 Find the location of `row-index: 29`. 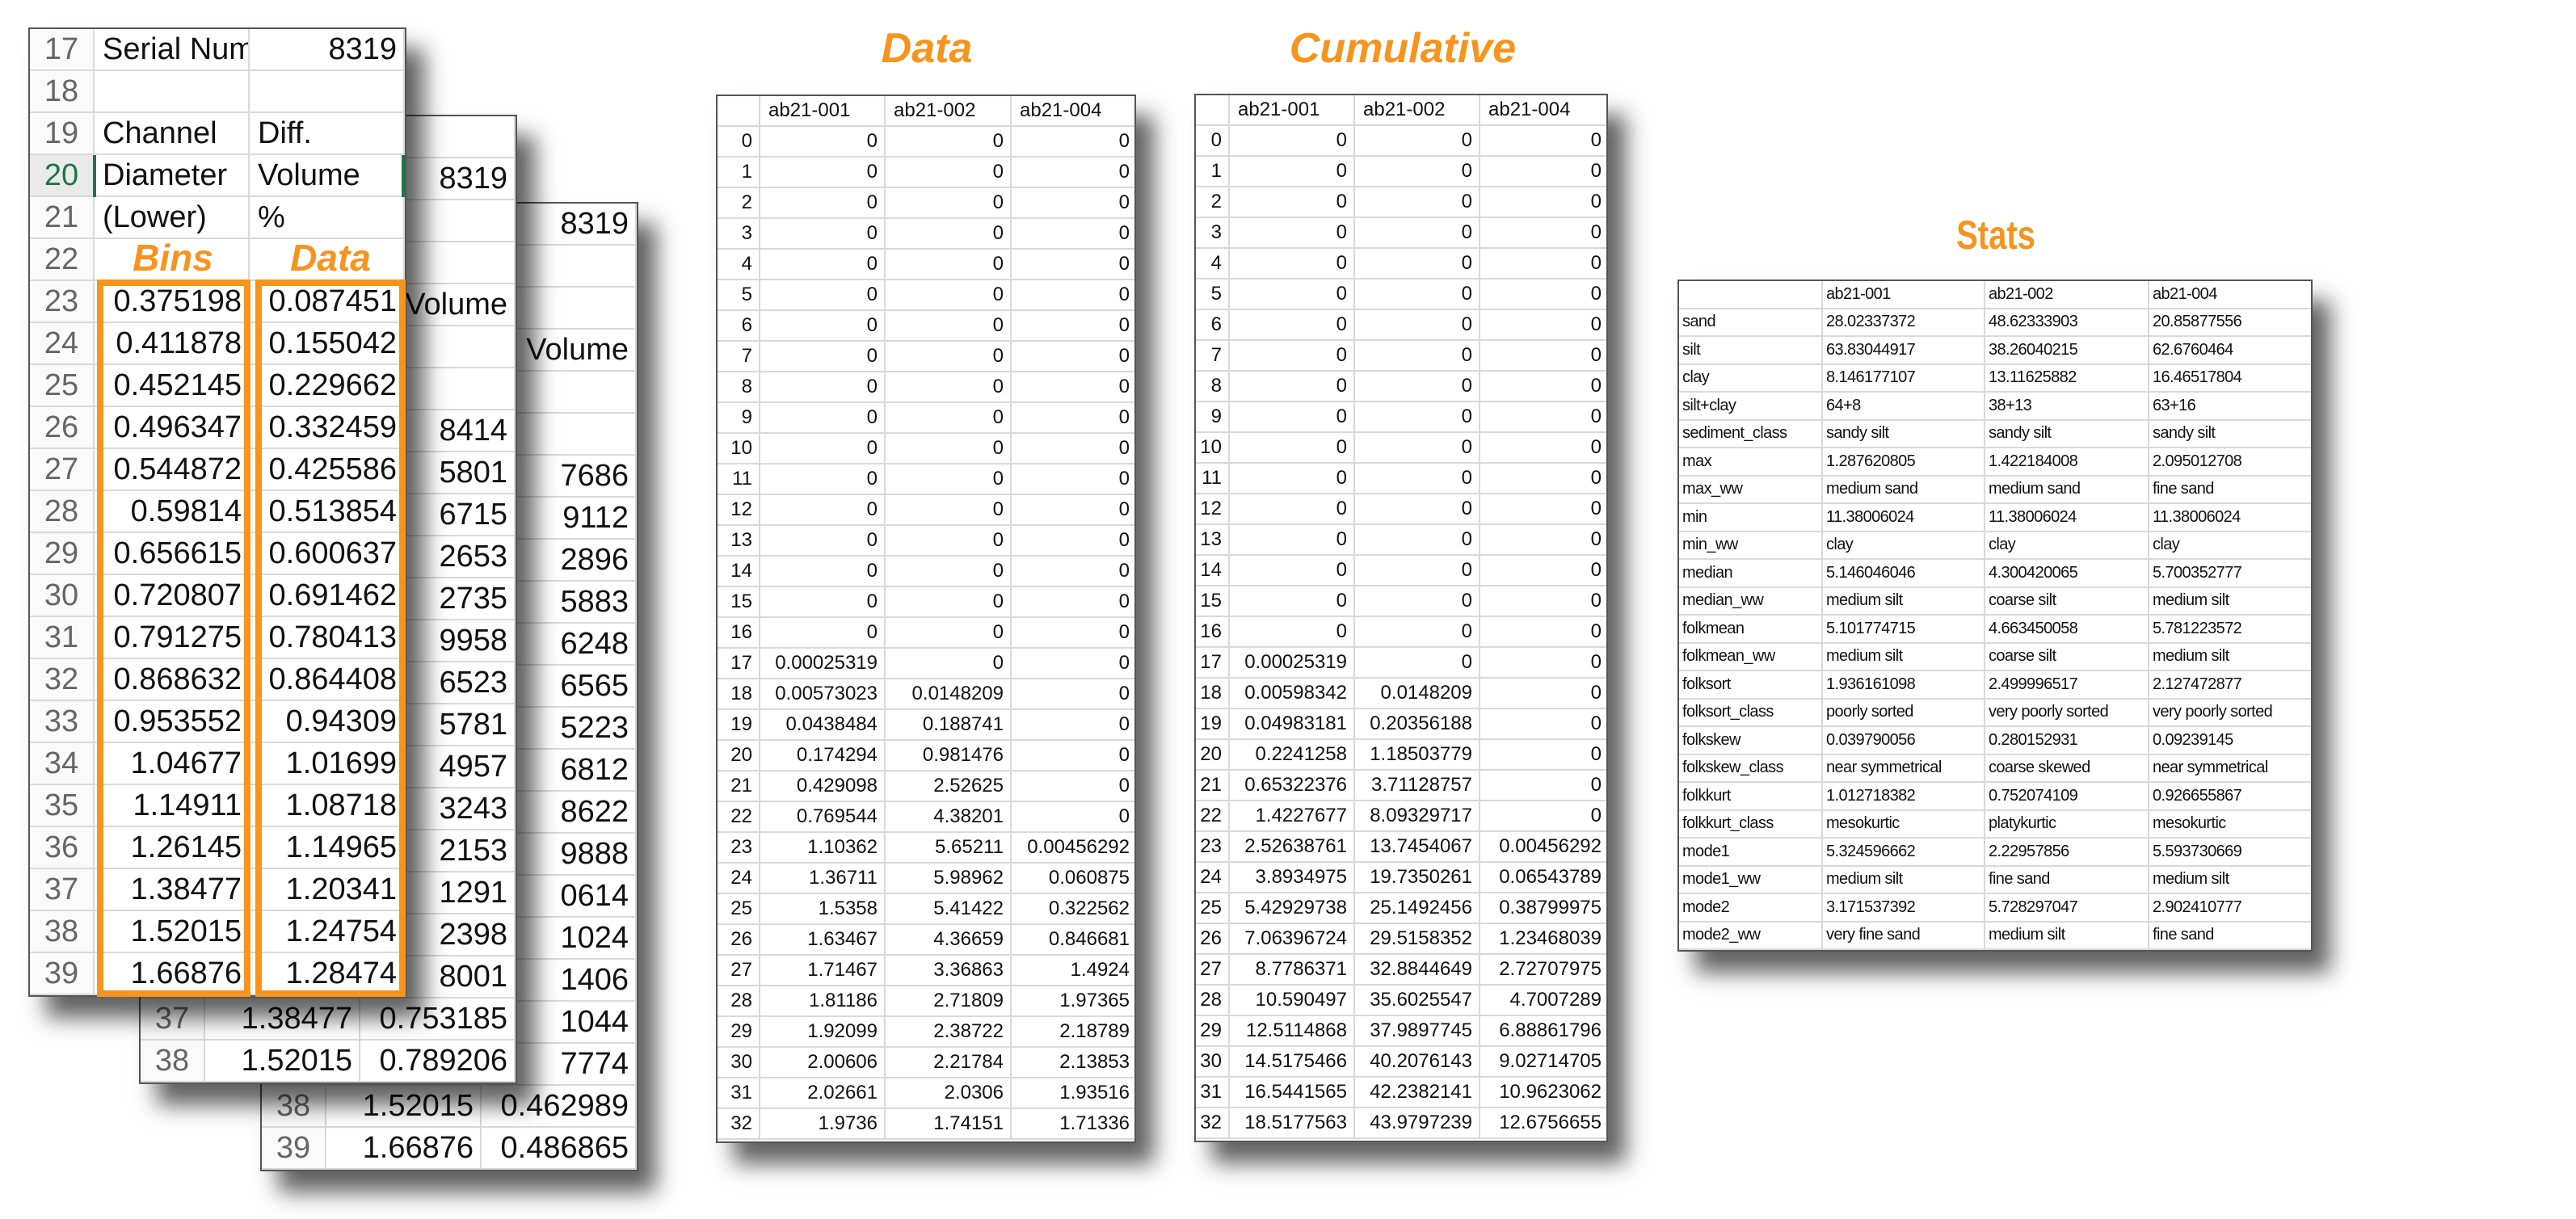

row-index: 29 is located at coordinates (739, 1032).